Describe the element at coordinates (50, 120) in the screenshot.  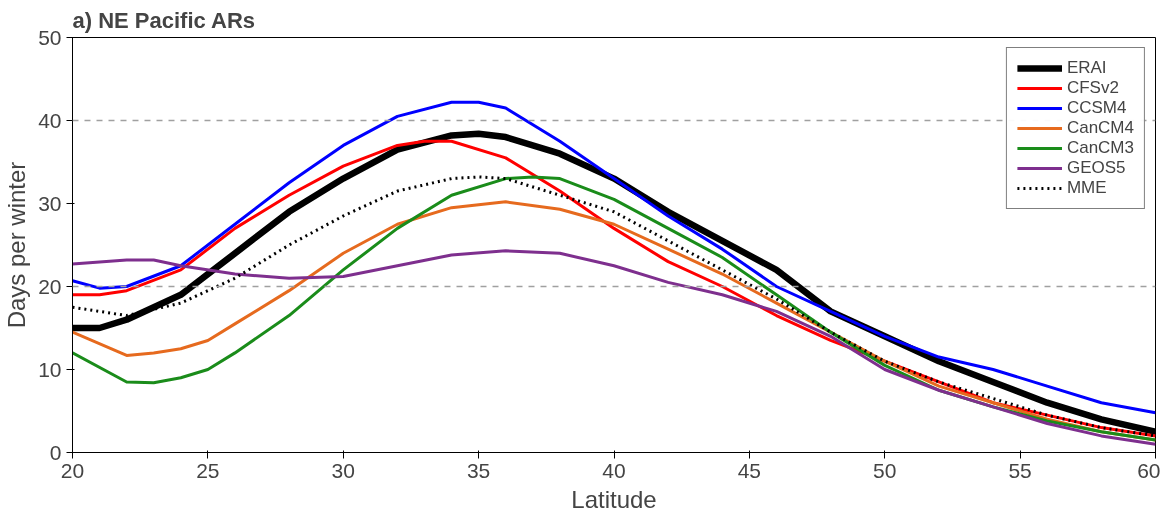
I see `y-tick-label: 40` at that location.